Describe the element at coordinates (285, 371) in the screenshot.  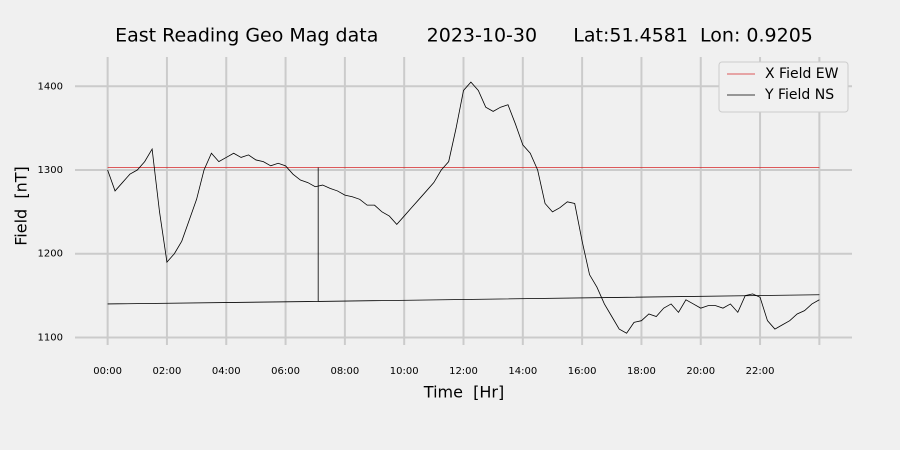
I see `x-tick-label: 06:00` at that location.